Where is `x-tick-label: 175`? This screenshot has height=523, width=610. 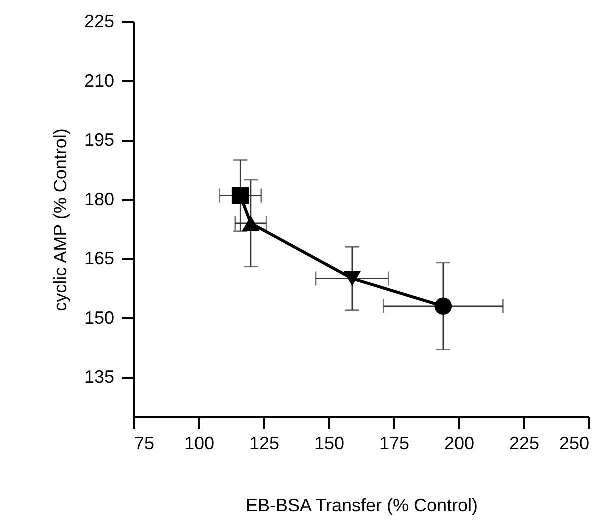
x-tick-label: 175 is located at coordinates (394, 444).